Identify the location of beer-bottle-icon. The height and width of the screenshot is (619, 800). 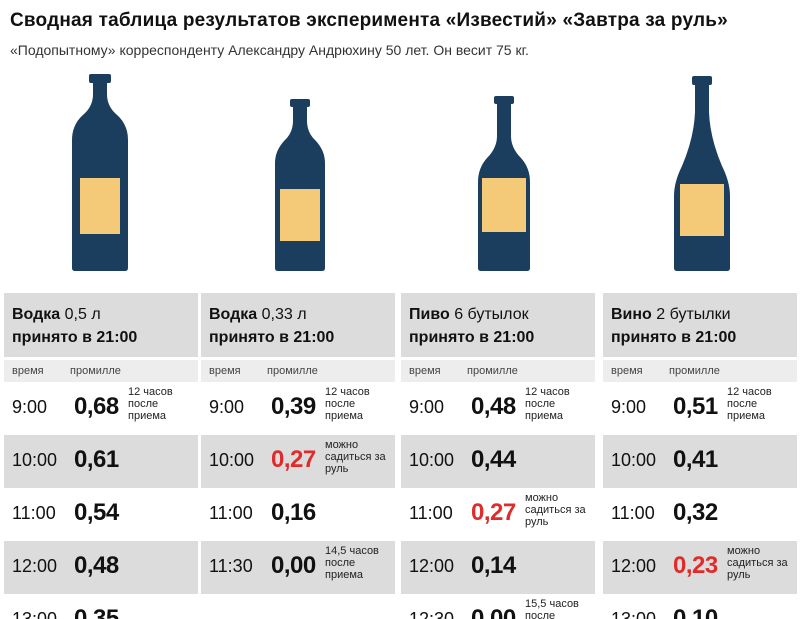
(504, 183).